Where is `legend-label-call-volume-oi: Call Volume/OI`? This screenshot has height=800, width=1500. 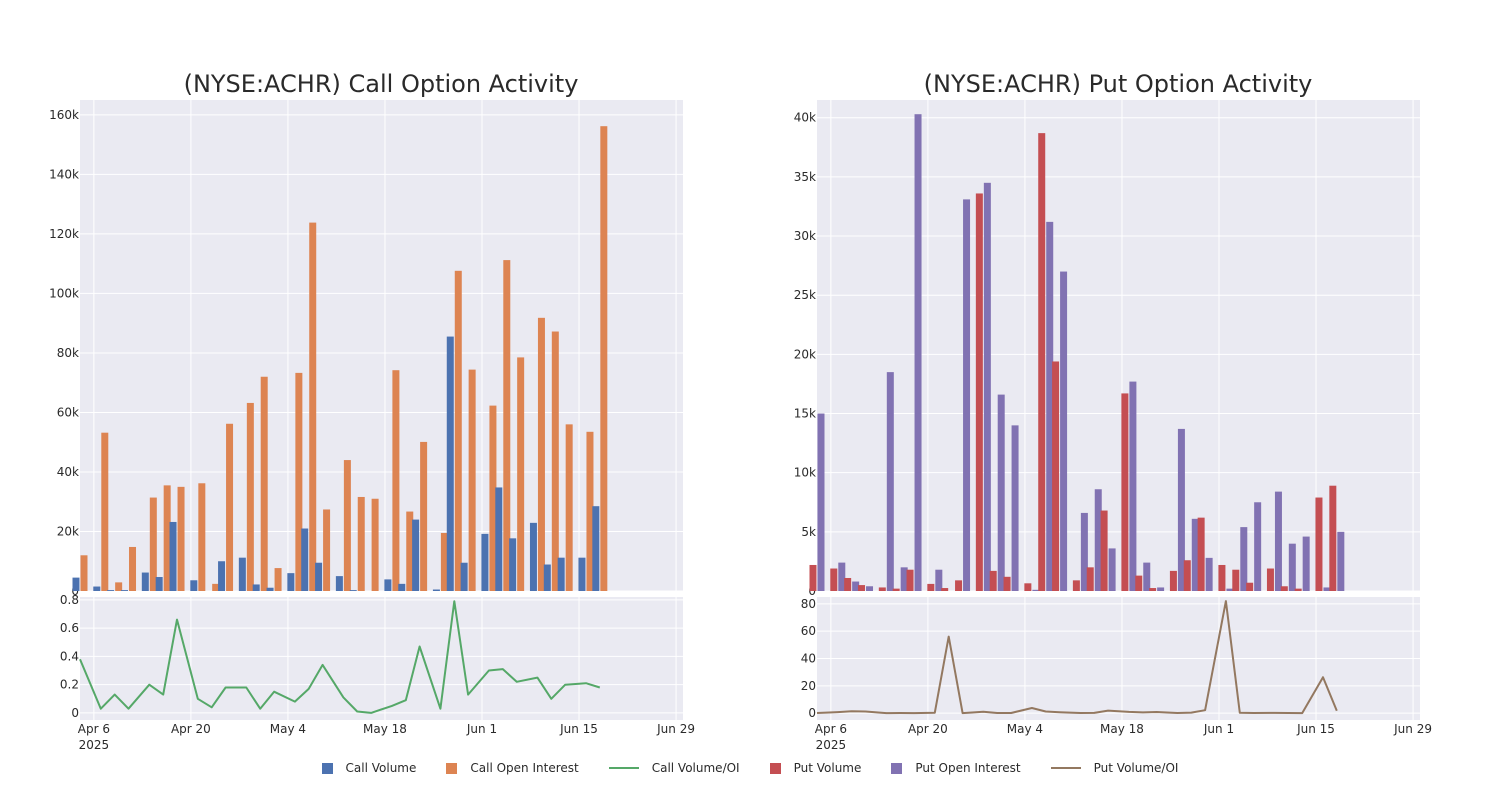
legend-label-call-volume-oi: Call Volume/OI is located at coordinates (695, 768).